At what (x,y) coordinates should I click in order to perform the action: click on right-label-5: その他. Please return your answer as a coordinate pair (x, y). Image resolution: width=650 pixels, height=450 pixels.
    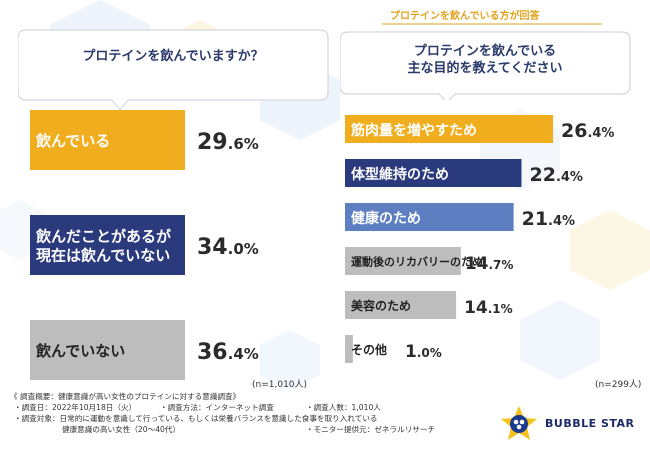
    Looking at the image, I should click on (369, 349).